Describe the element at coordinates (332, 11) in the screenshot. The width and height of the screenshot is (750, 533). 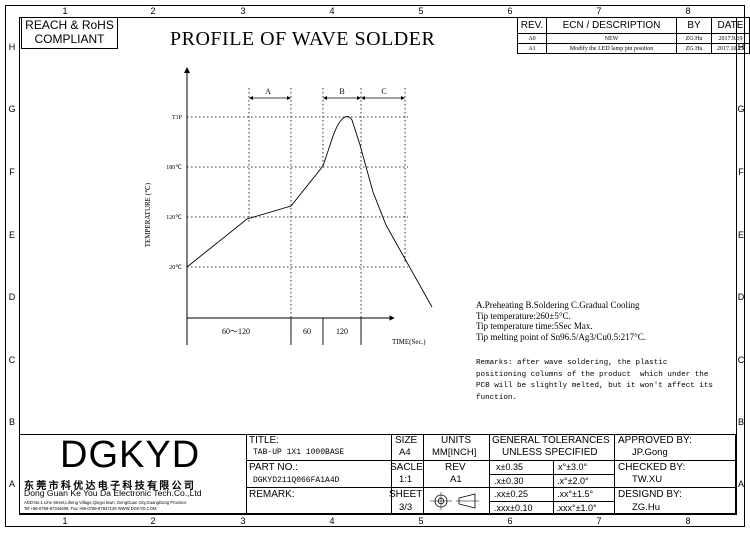
I see `zone-top-4: 4` at that location.